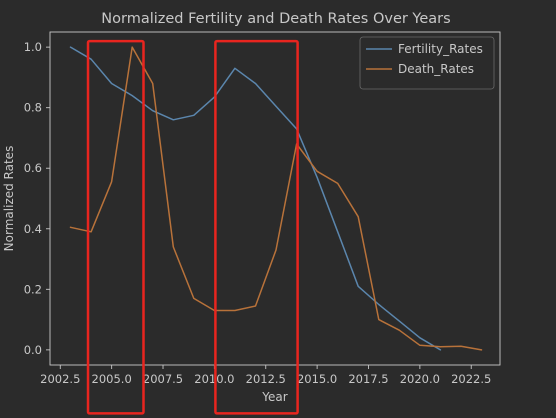  Describe the element at coordinates (266, 379) in the screenshot. I see `x-tick-label: 2012.5` at that location.